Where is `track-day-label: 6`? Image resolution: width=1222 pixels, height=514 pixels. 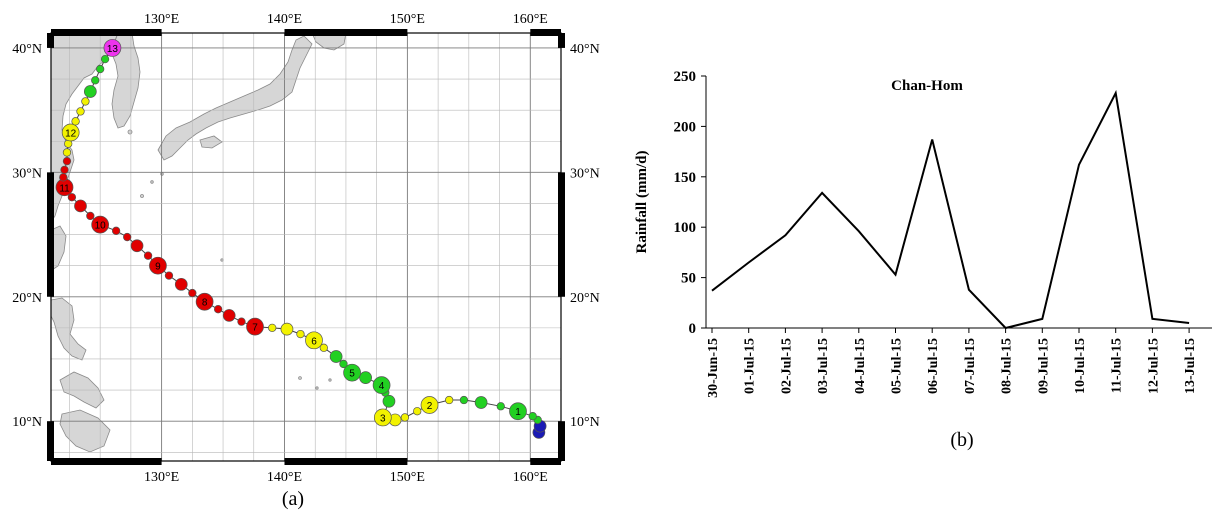
track-day-label: 6 is located at coordinates (314, 341).